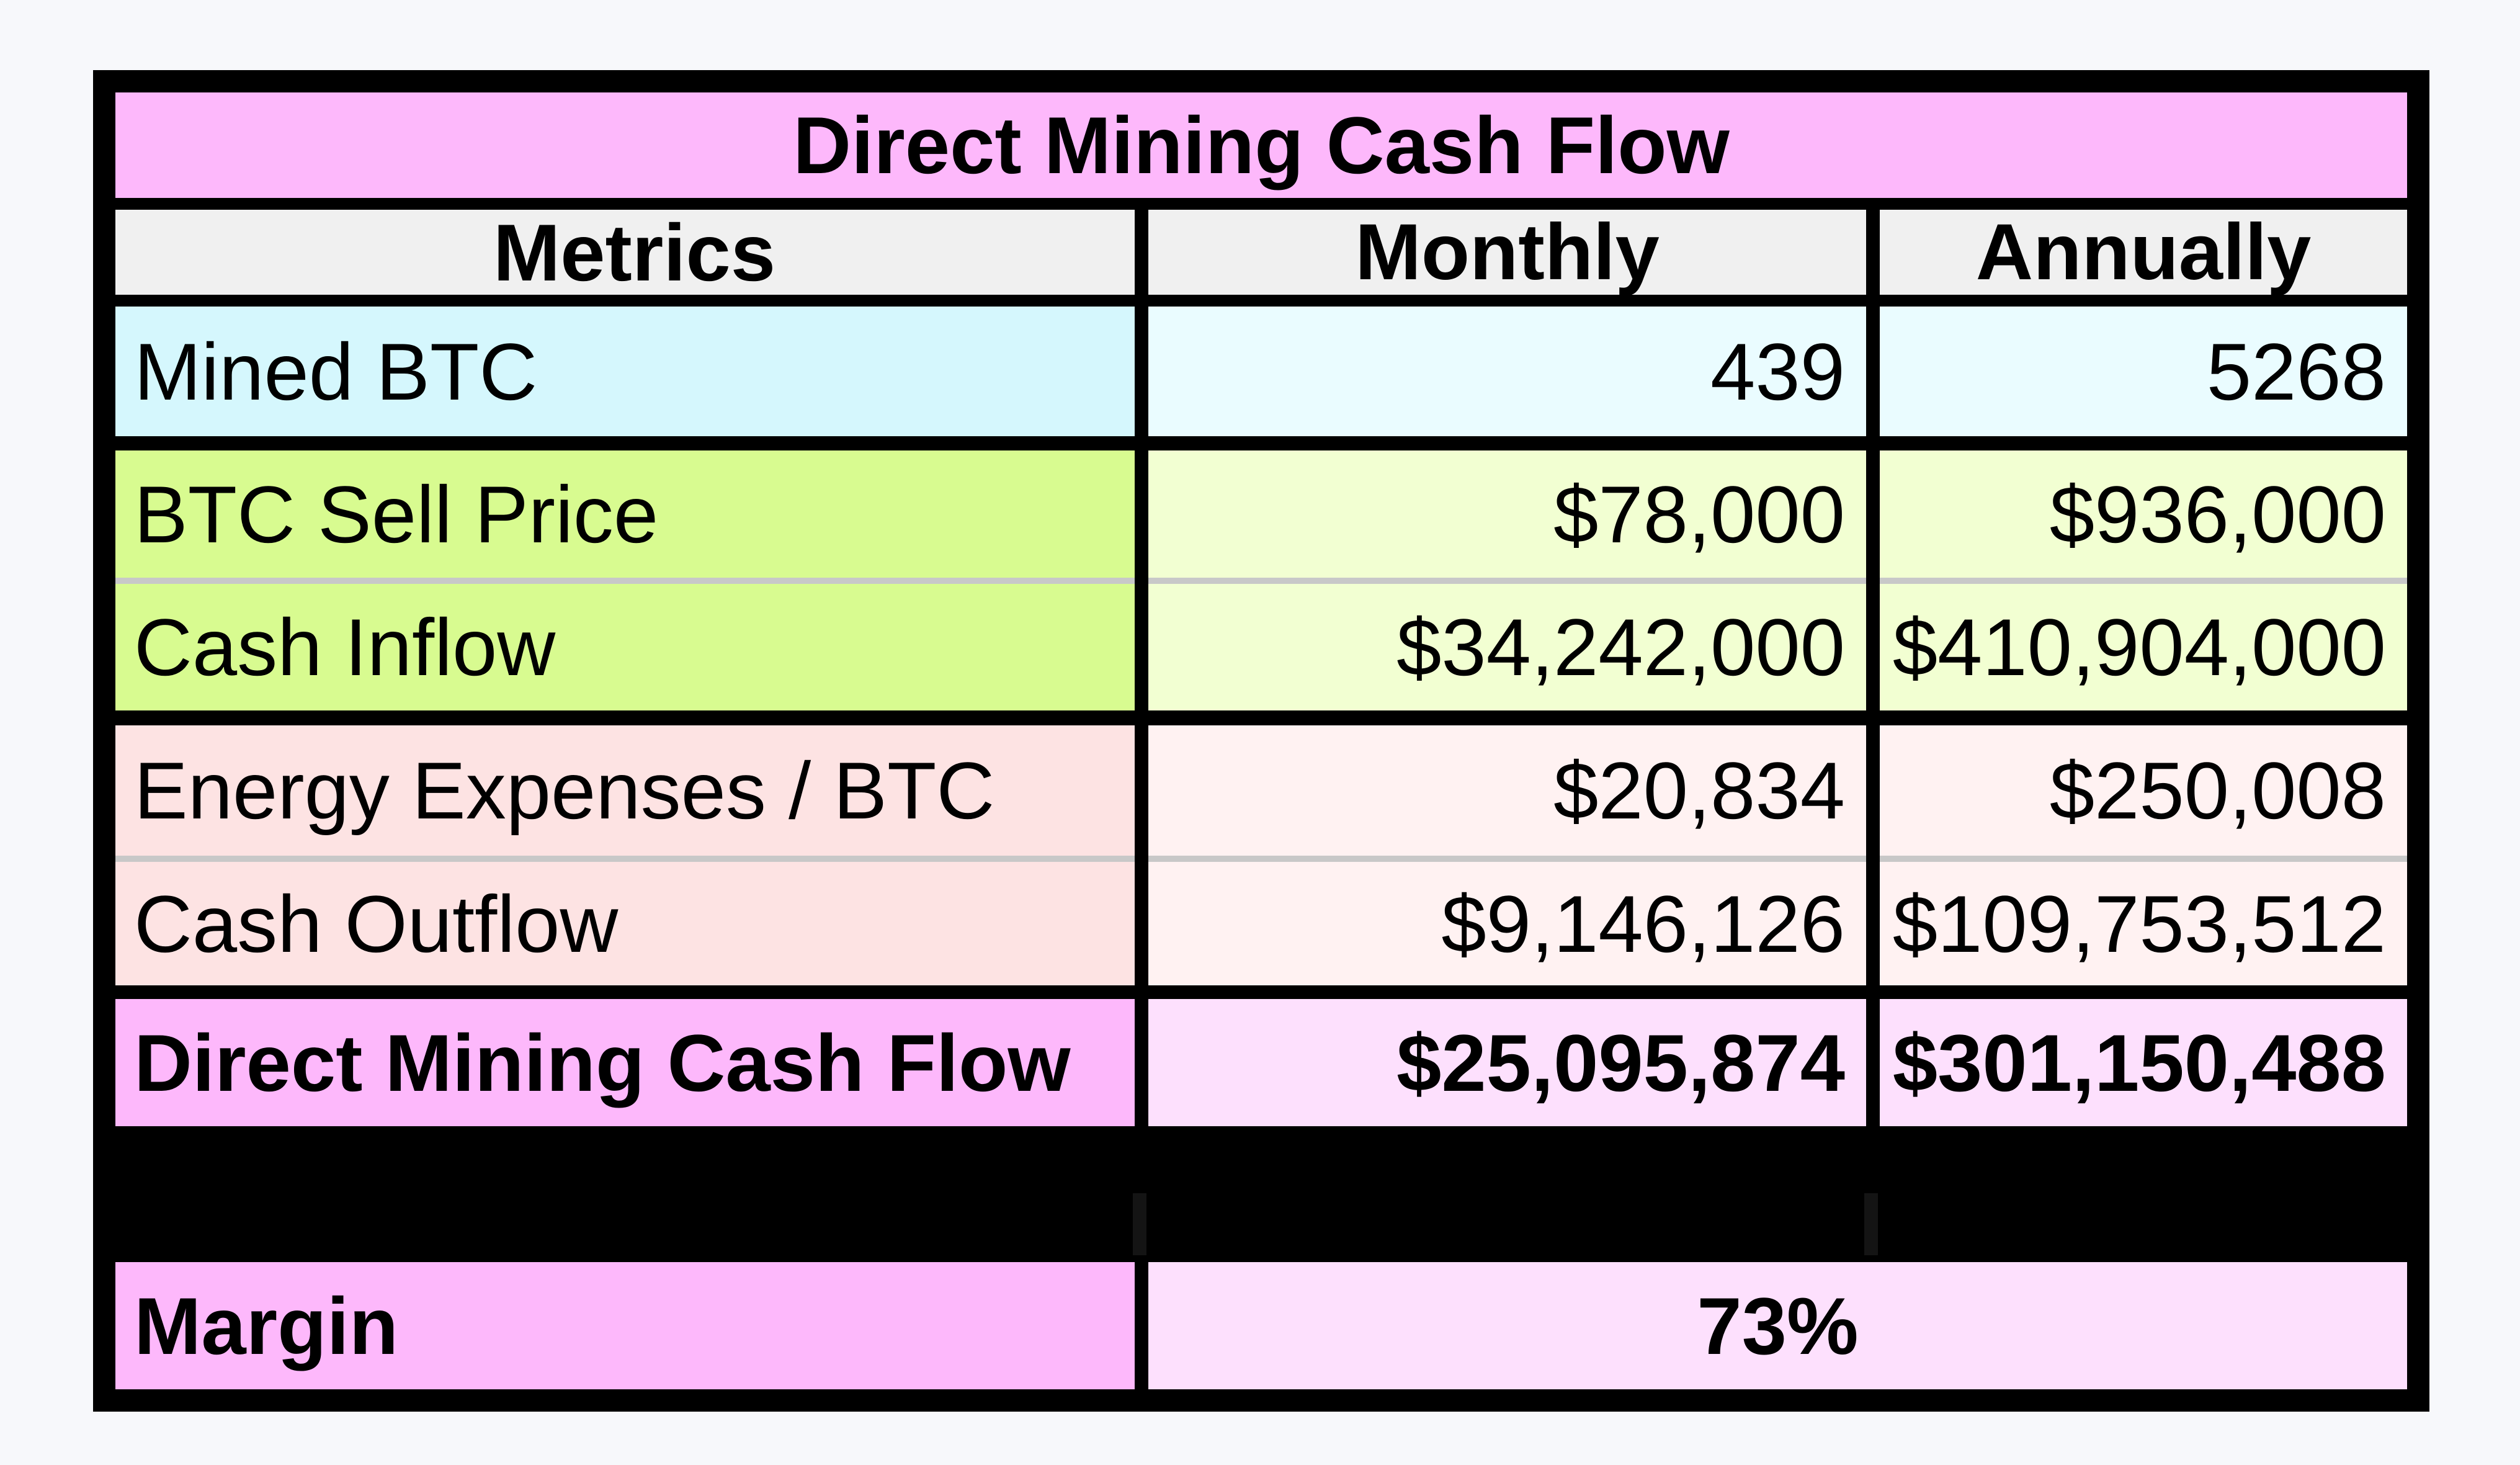 The image size is (2520, 1465). I want to click on row-mined-btc-annually: 5268, so click(2143, 371).